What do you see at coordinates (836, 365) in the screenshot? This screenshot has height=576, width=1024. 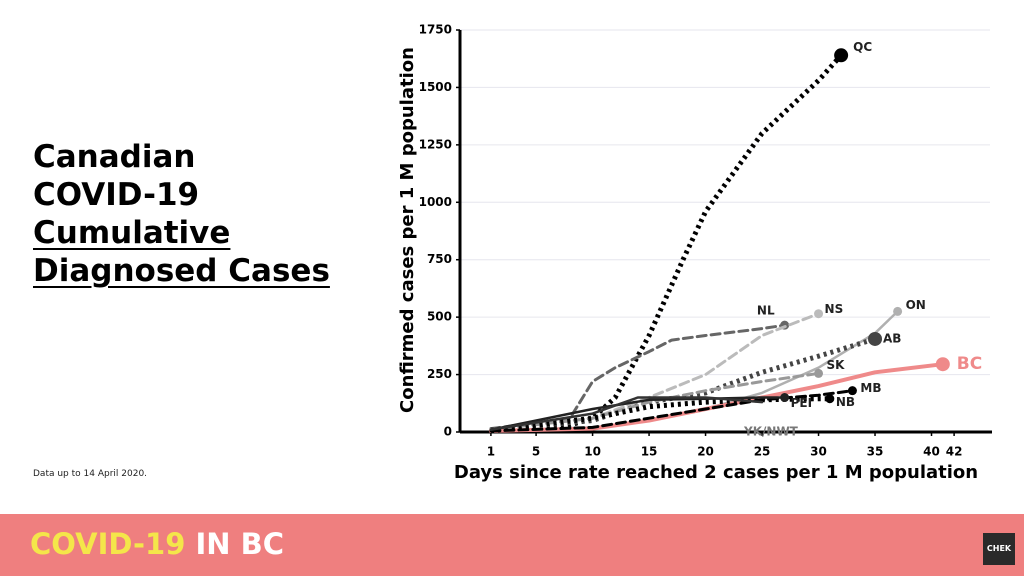 I see `series-label: SK` at bounding box center [836, 365].